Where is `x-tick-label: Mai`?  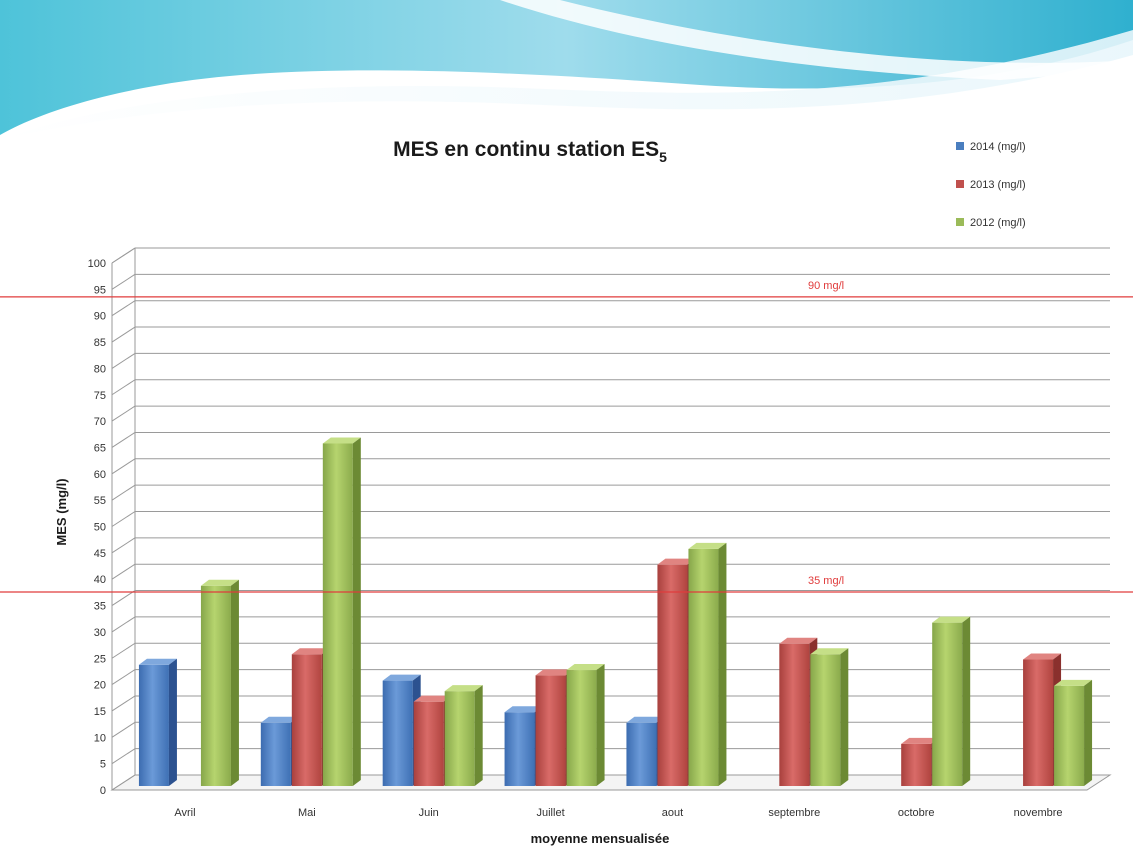
x-tick-label: Mai is located at coordinates (307, 813).